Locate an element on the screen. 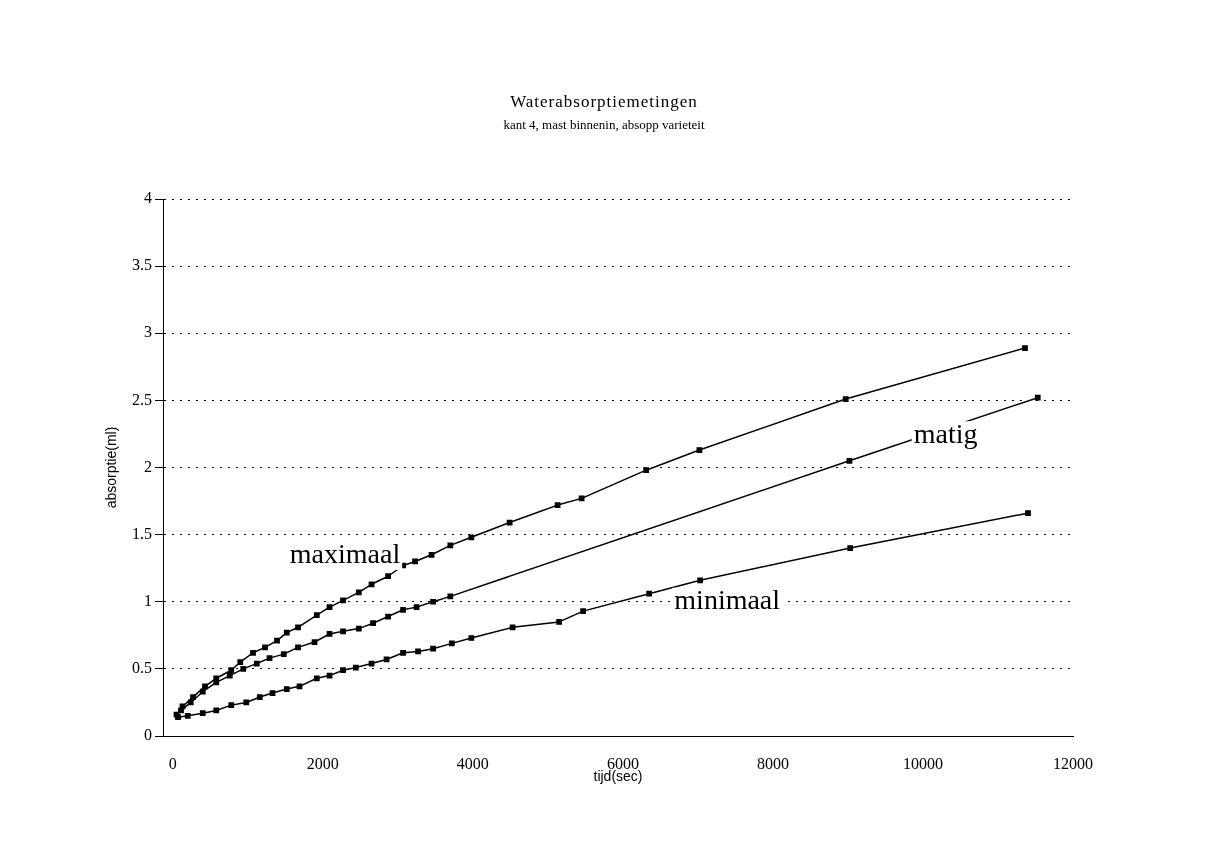  y-tick-label: 2 is located at coordinates (148, 466).